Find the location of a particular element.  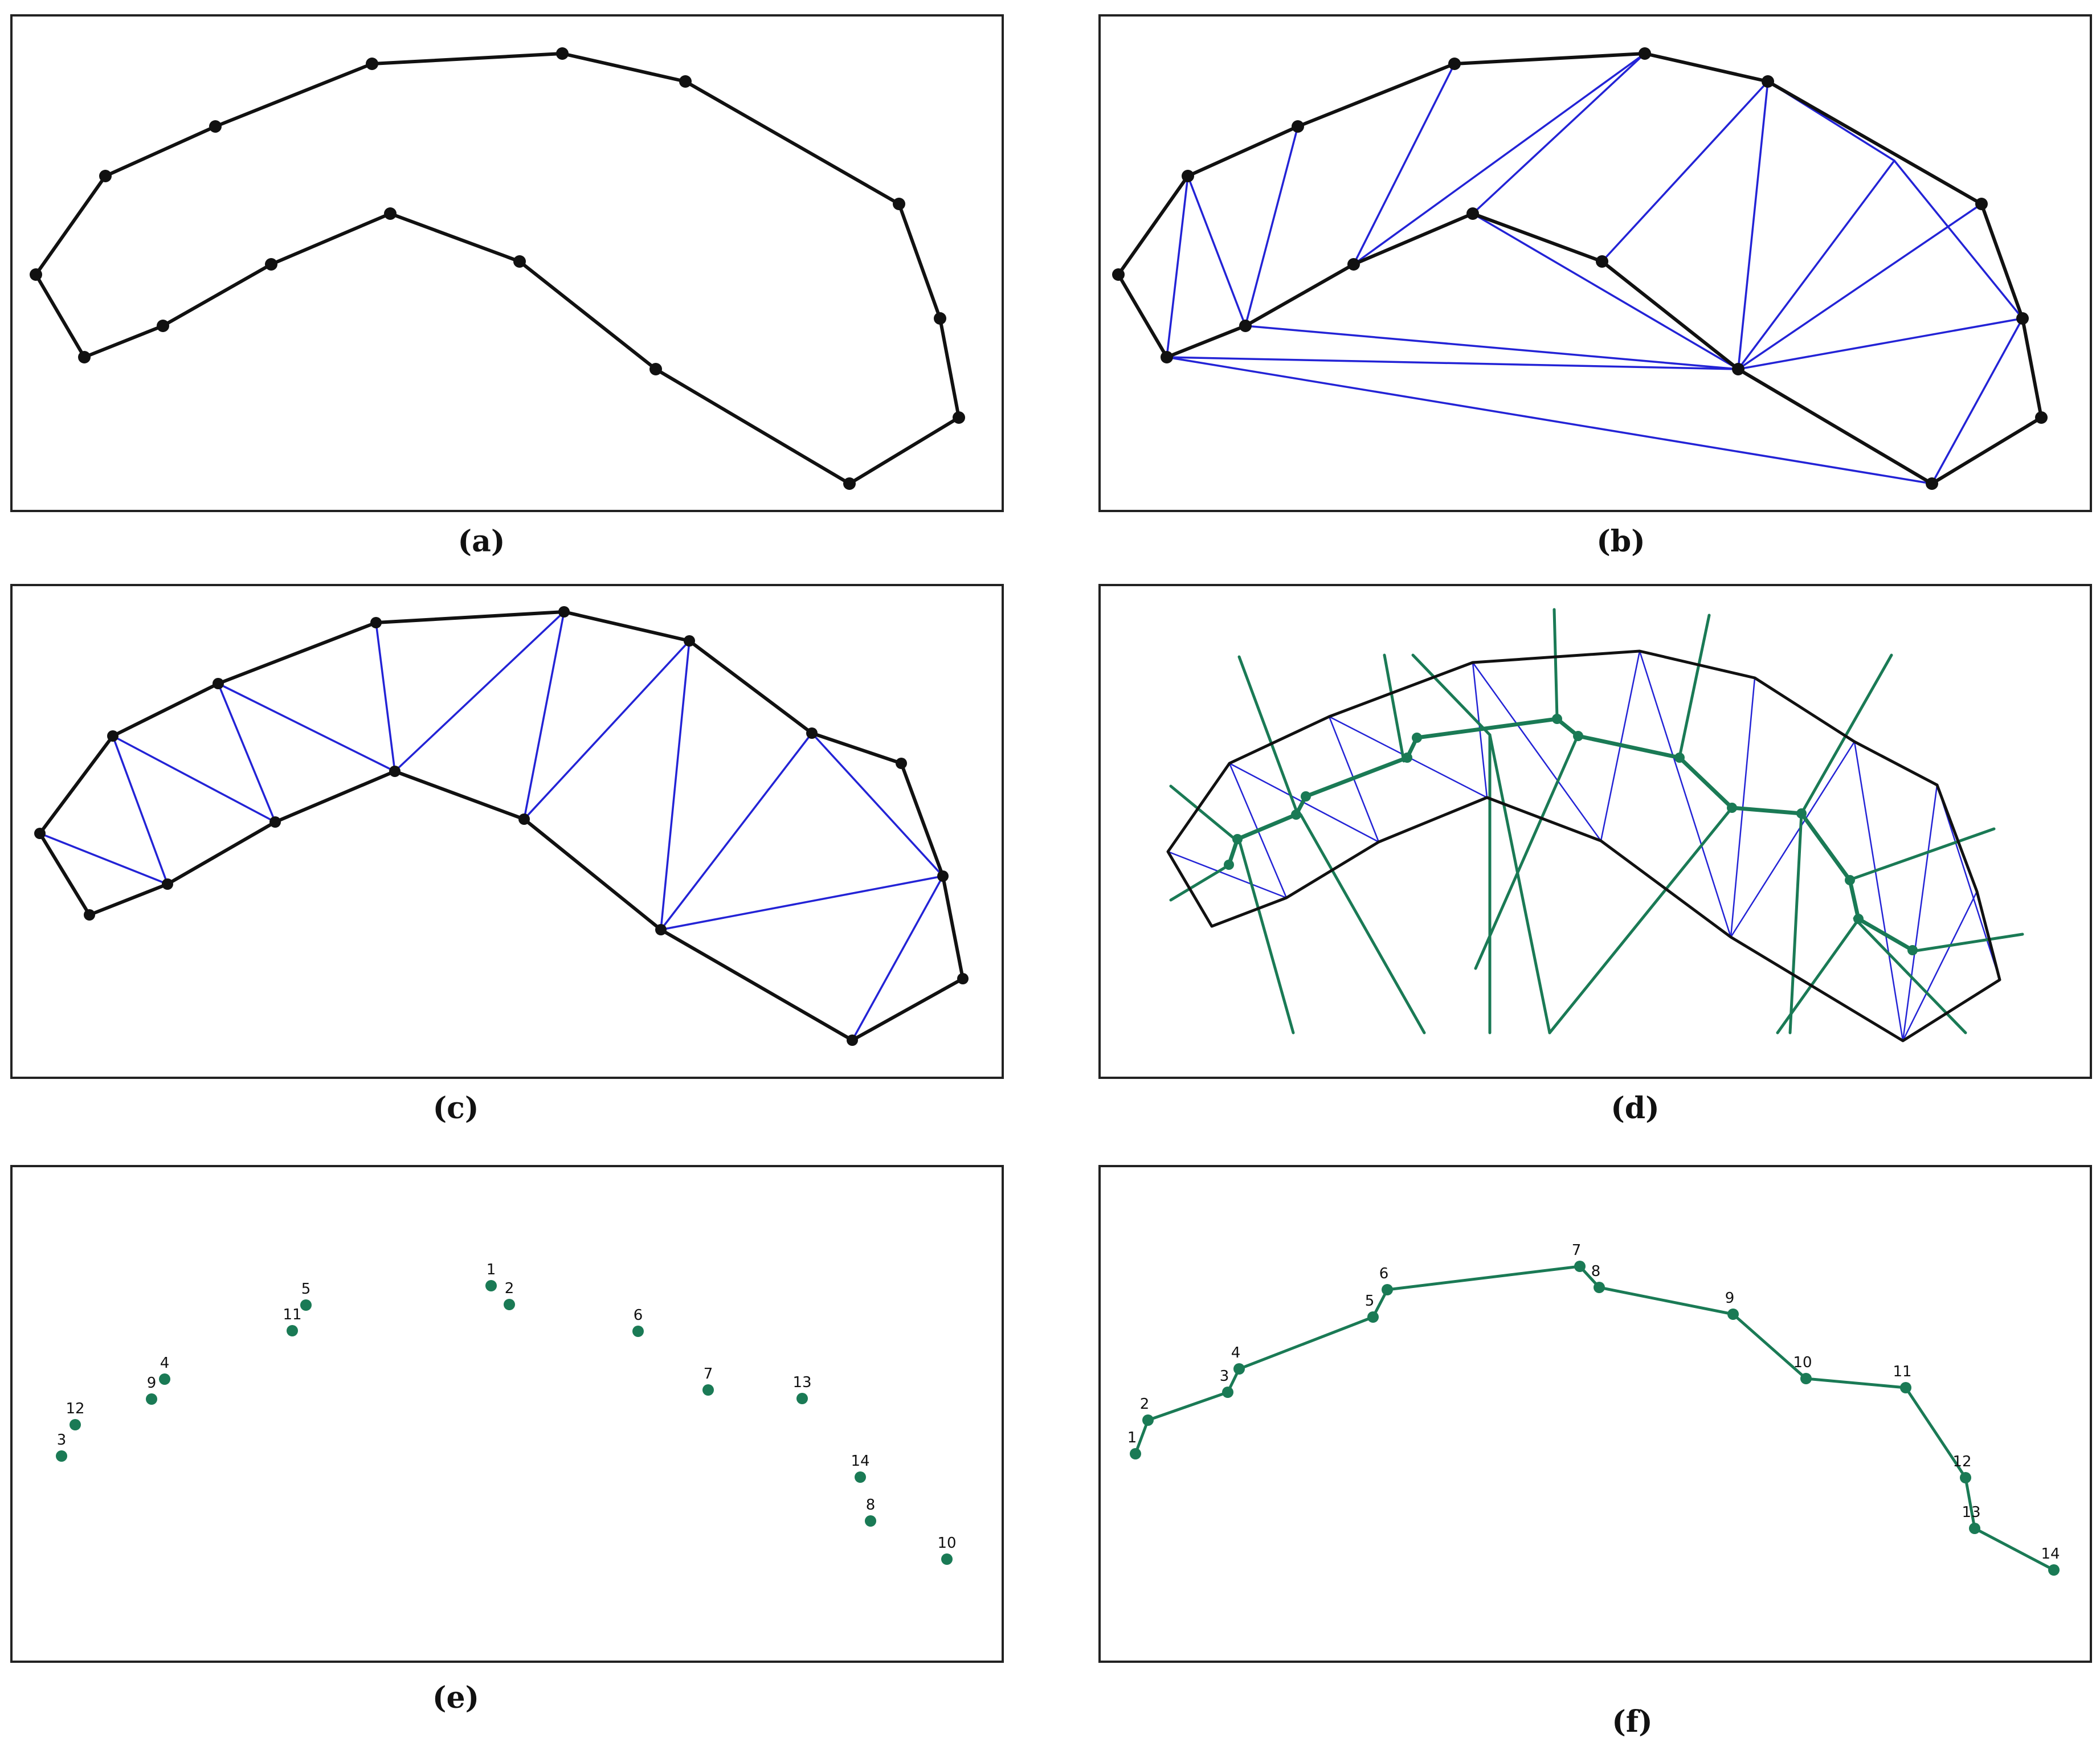

panel-e-point-label: 9 is located at coordinates (152, 1383).